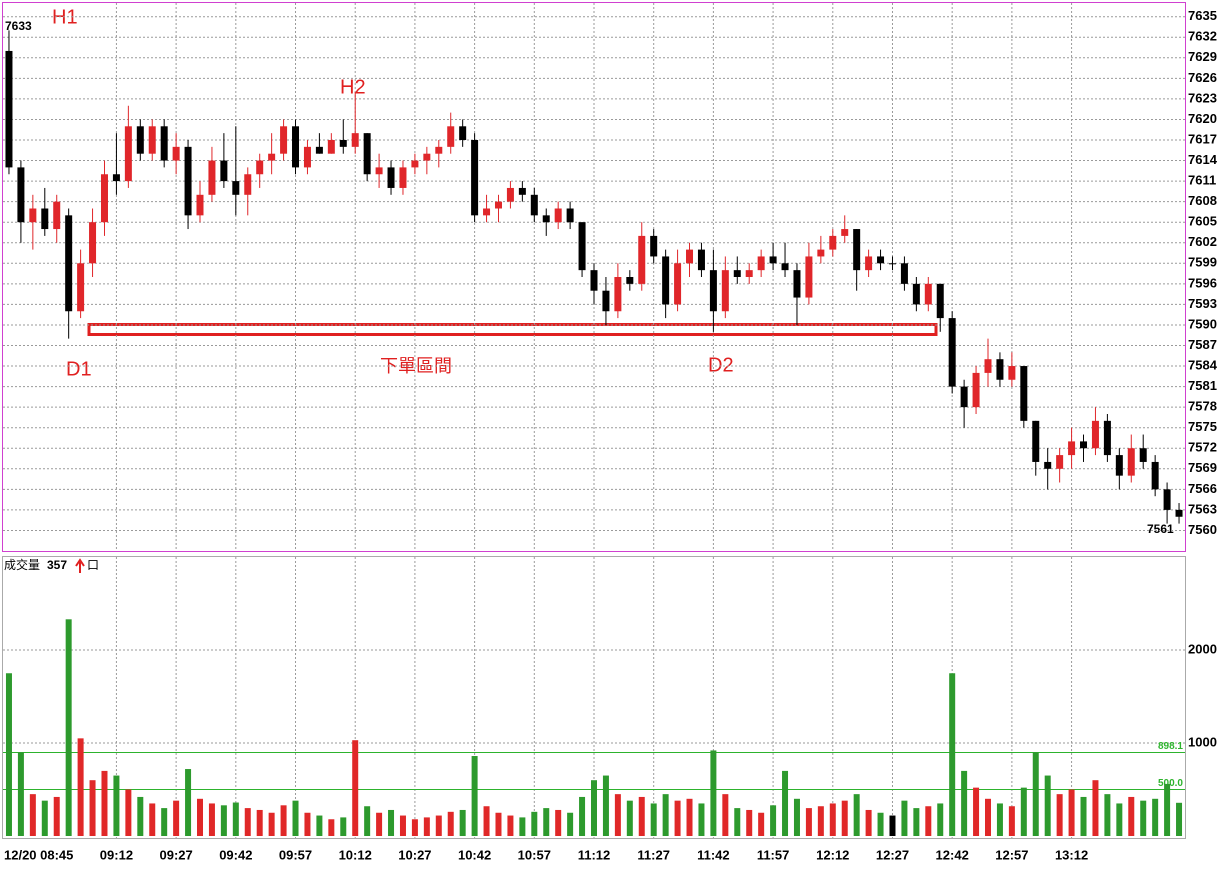 This screenshot has height=870, width=1229. Describe the element at coordinates (18, 26) in the screenshot. I see `high-label: 7633` at that location.